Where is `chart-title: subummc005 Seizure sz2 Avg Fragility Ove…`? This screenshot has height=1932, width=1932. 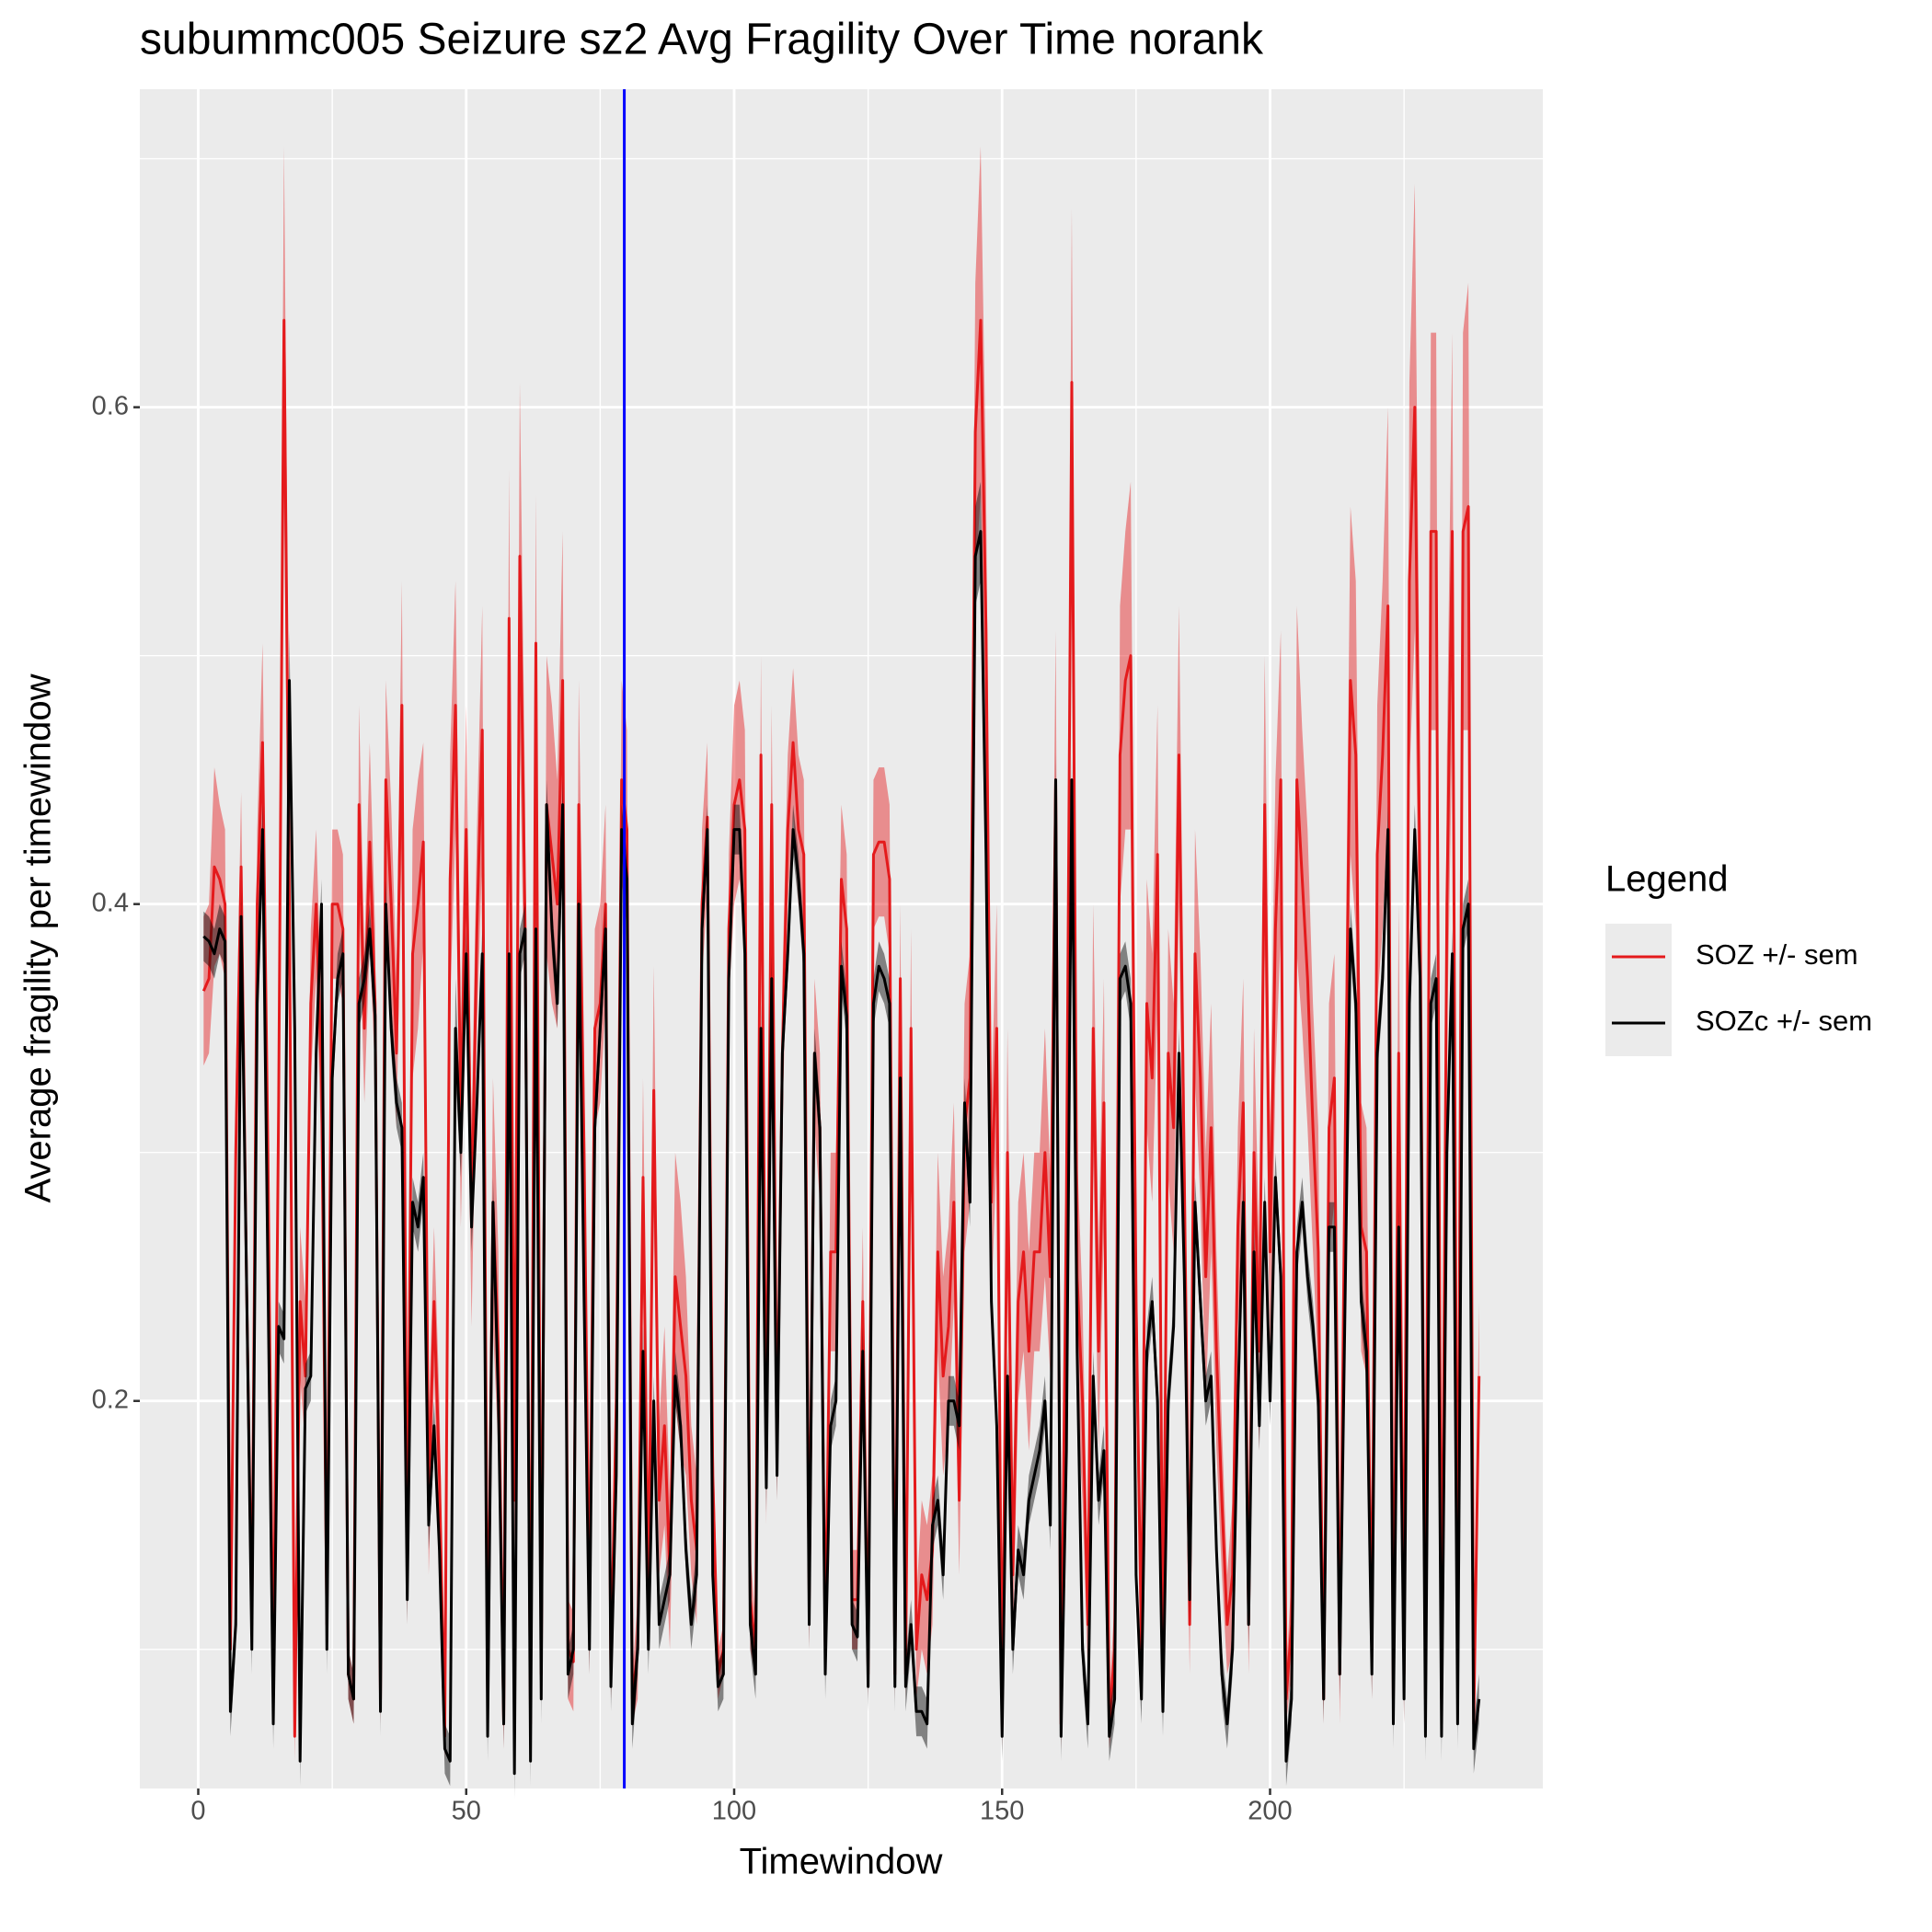
chart-title: subummc005 Seizure sz2 Avg Fragility Ove… is located at coordinates (702, 40).